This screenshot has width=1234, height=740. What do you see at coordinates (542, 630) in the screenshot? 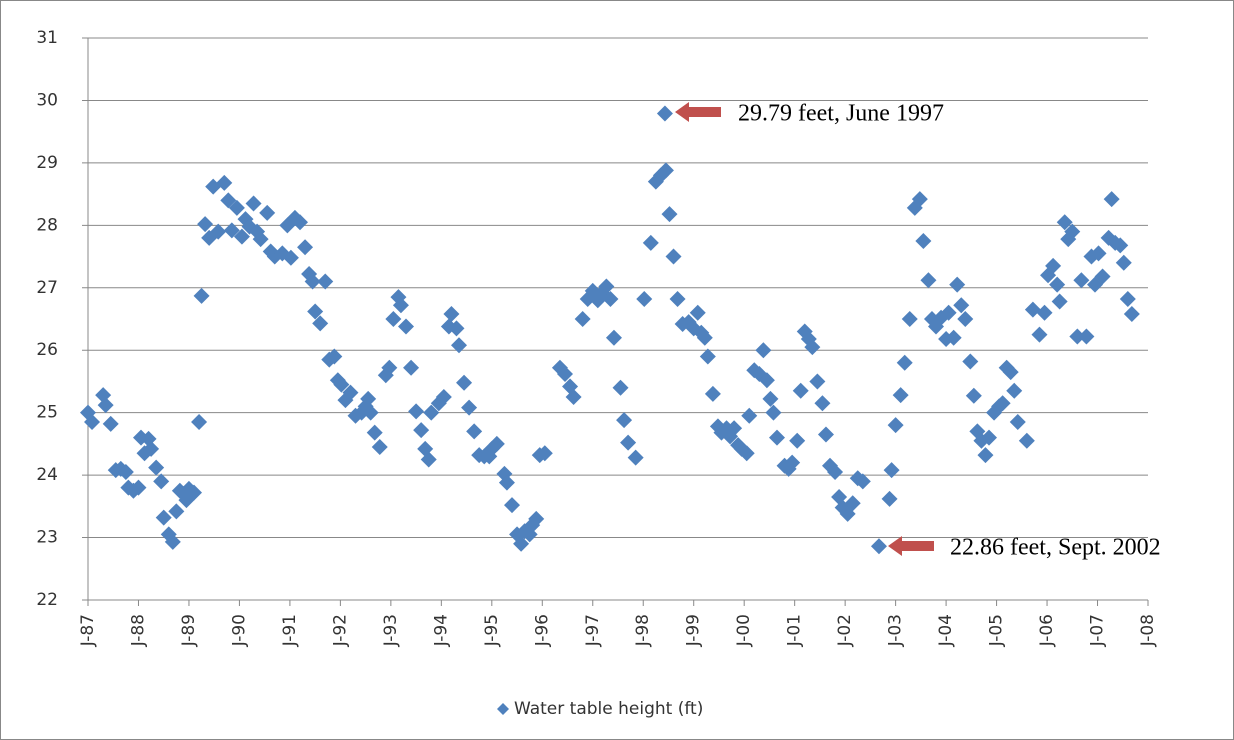
I see `x-tick-label: J-96` at bounding box center [542, 630].